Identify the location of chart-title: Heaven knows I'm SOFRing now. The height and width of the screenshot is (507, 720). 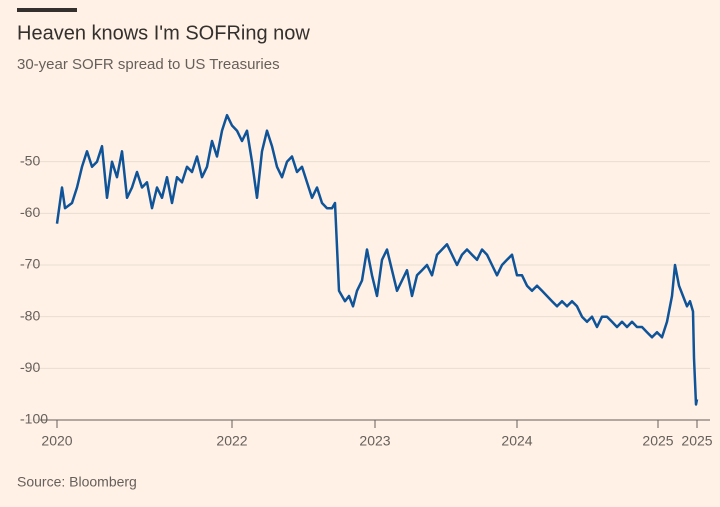
(163, 33).